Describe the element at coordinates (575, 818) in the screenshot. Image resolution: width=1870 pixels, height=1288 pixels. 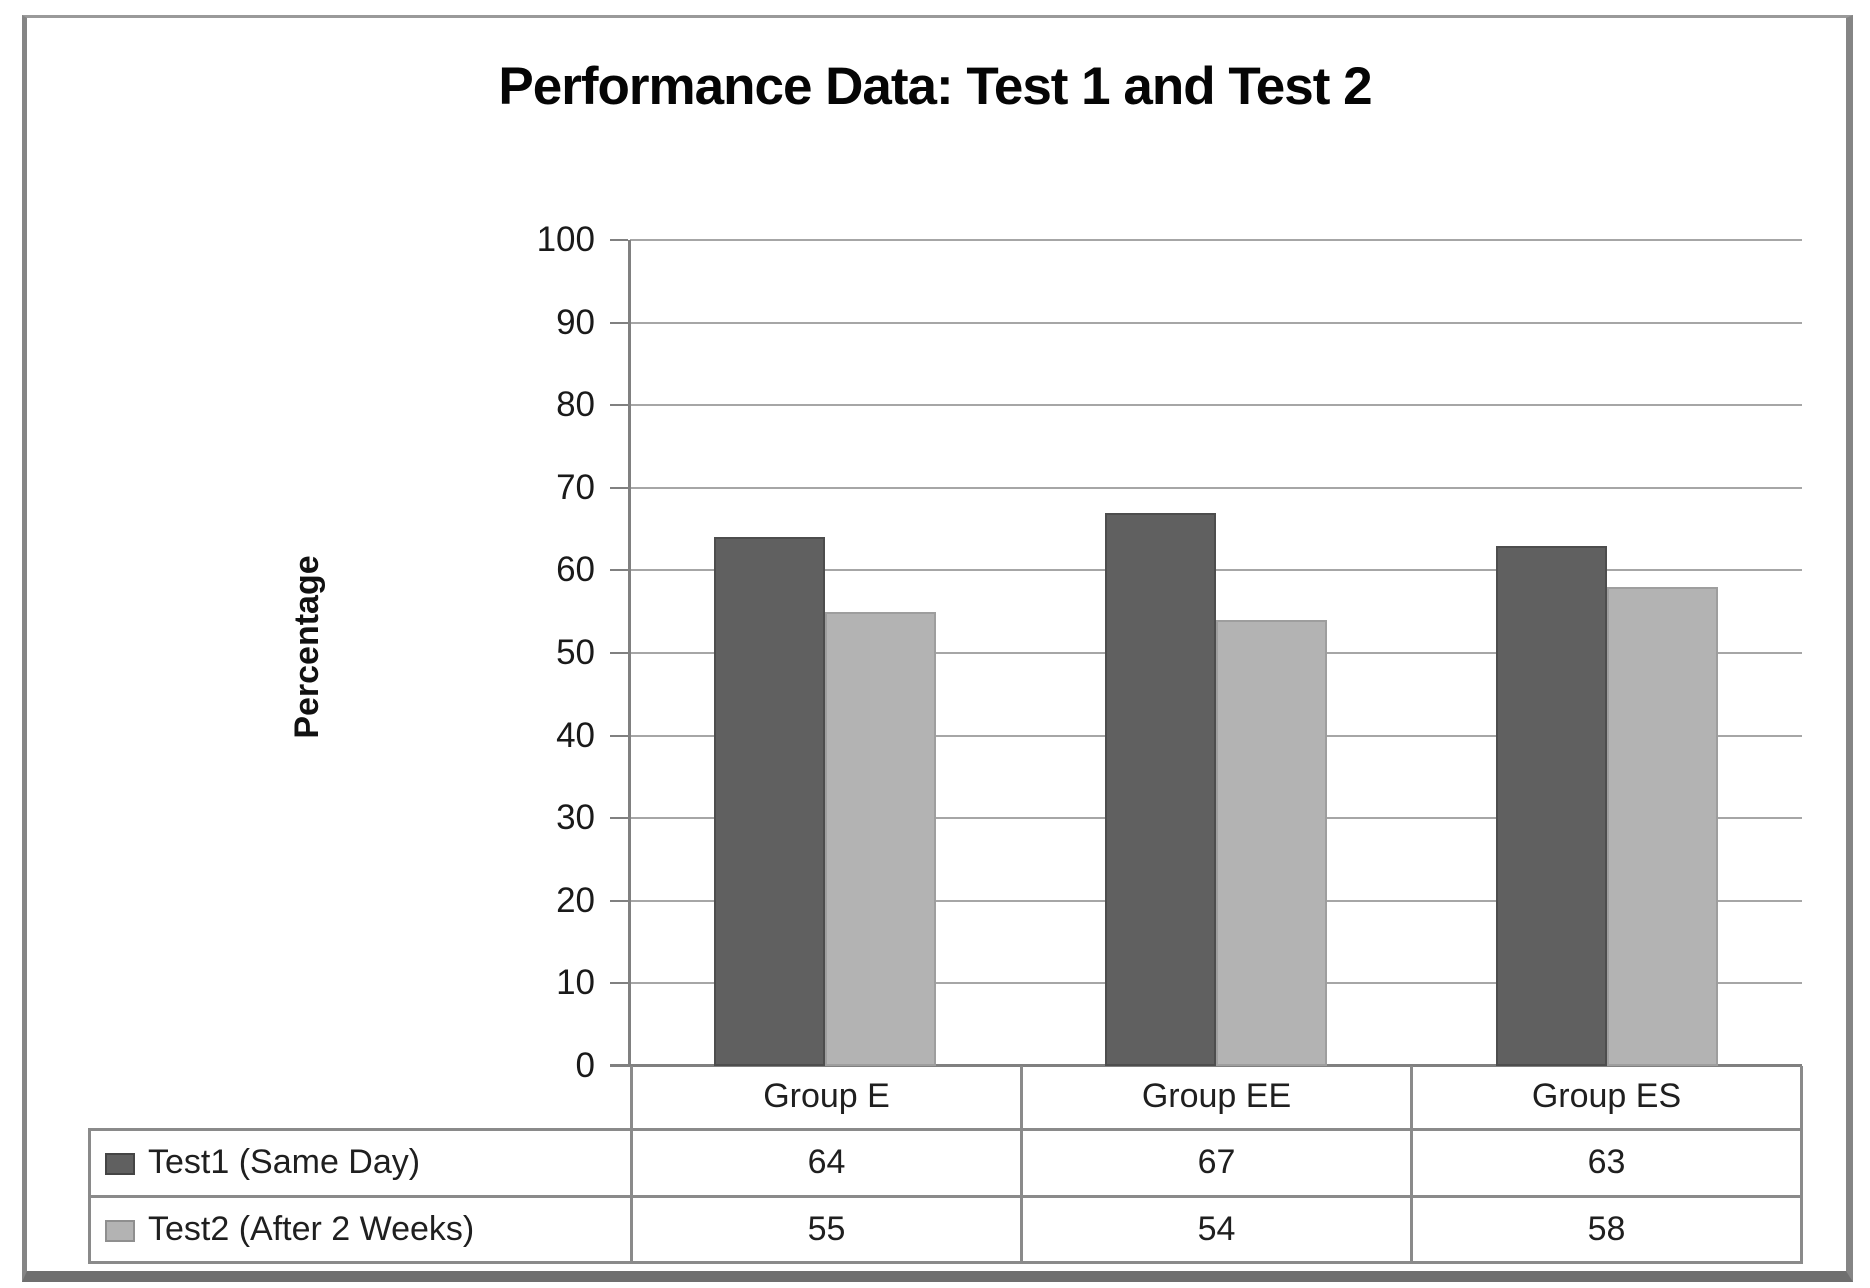
I see `y-tick-label: 30` at that location.